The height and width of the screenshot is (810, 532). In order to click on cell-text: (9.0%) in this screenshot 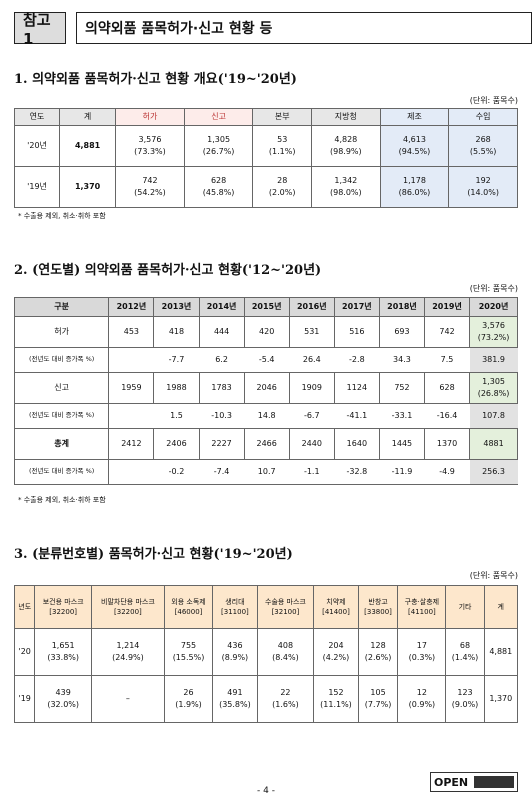, I will do `click(465, 704)`.